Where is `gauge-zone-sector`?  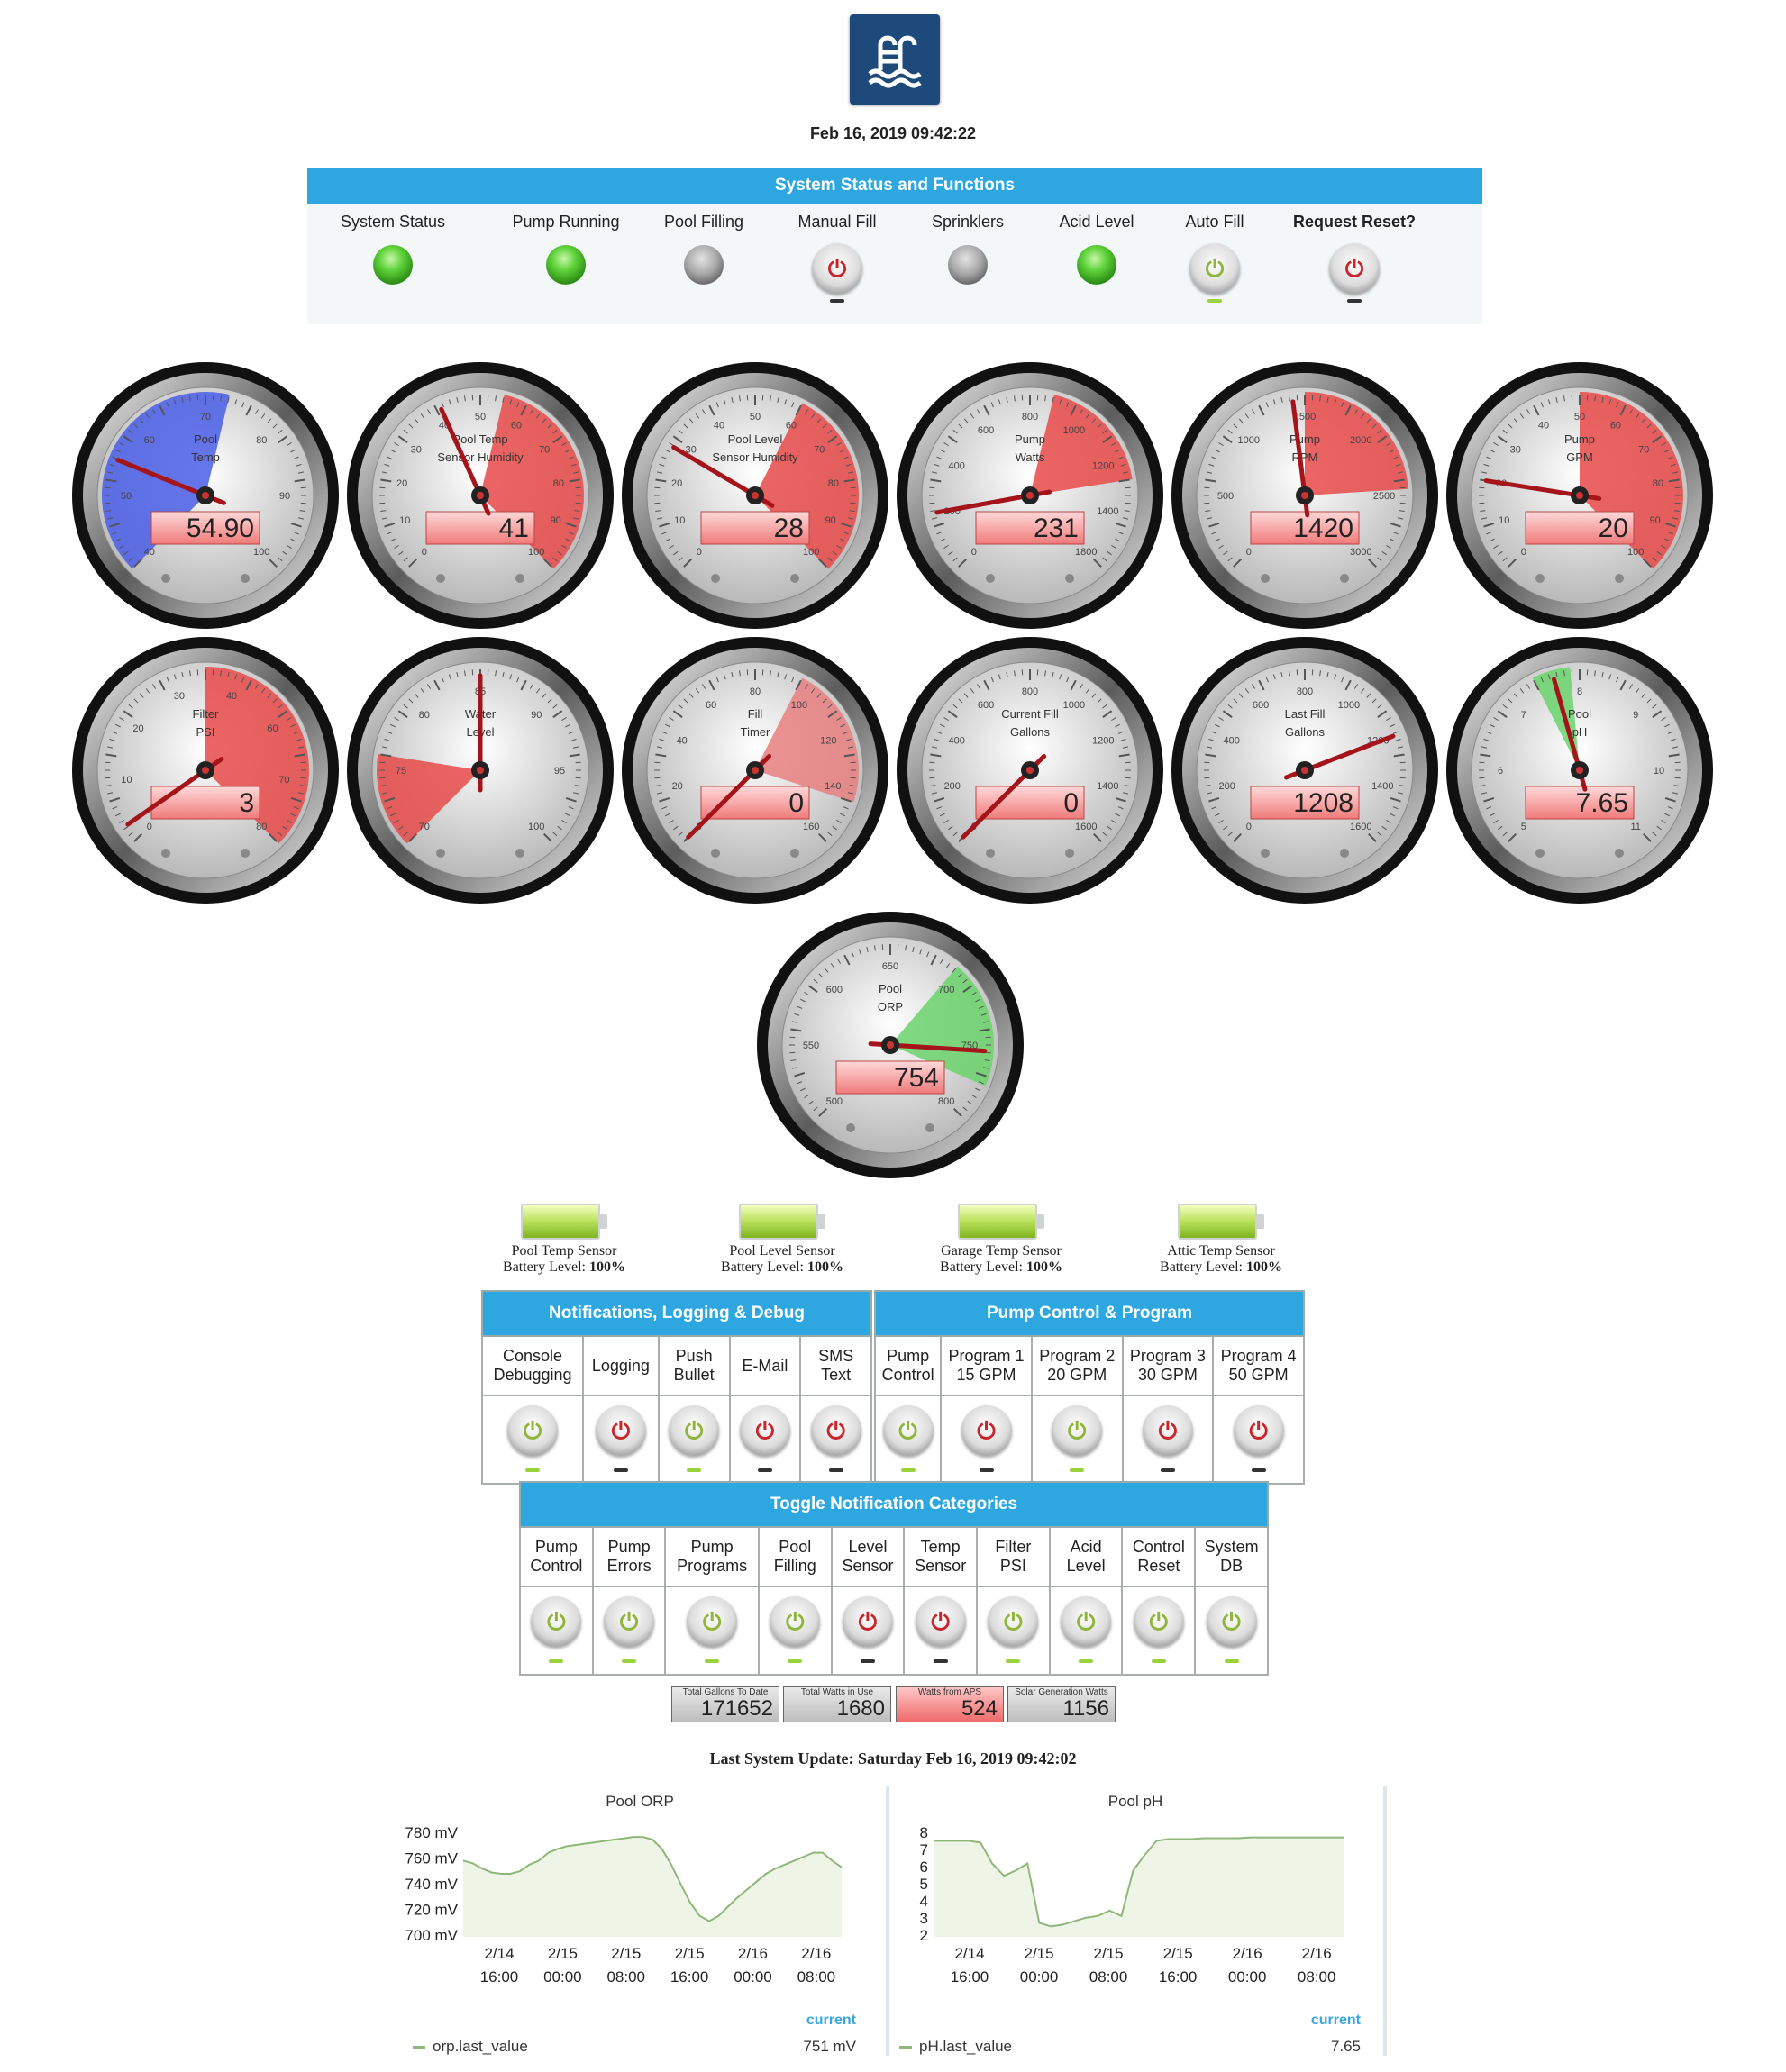 gauge-zone-sector is located at coordinates (807, 486).